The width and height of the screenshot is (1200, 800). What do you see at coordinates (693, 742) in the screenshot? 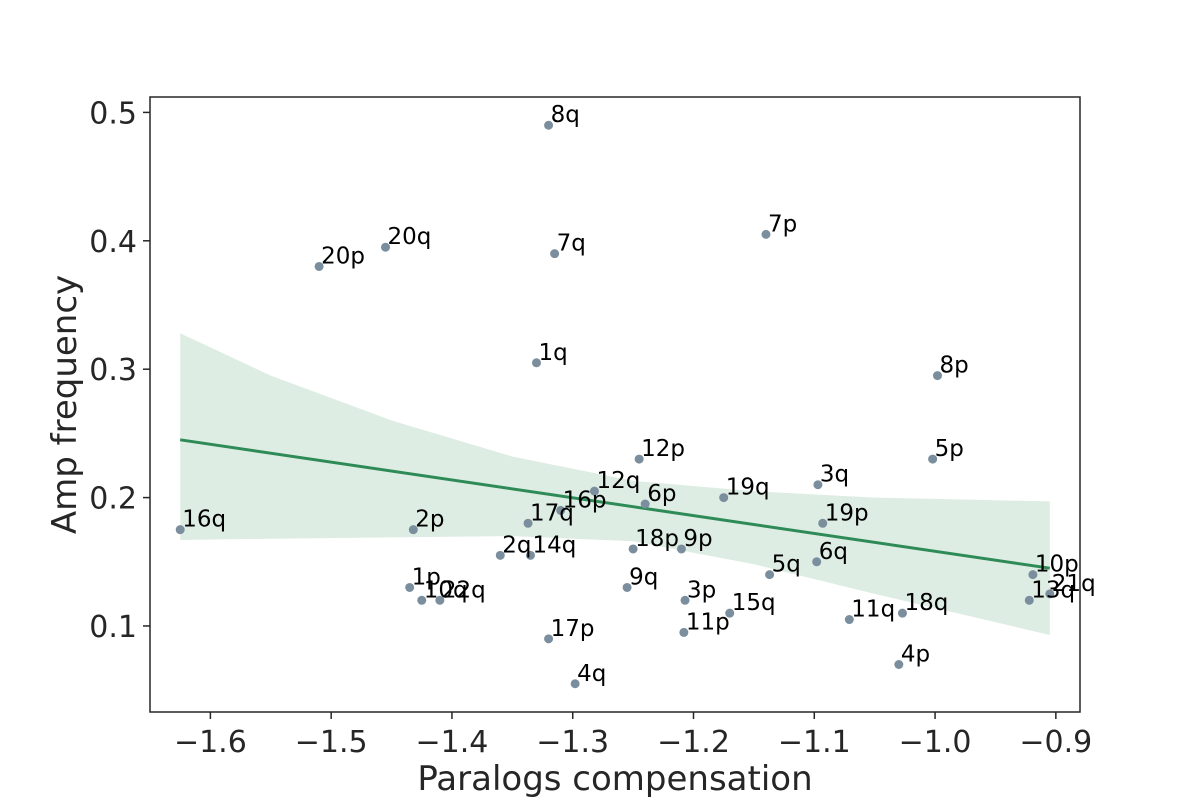
I see `x-tick-label: −1.2` at bounding box center [693, 742].